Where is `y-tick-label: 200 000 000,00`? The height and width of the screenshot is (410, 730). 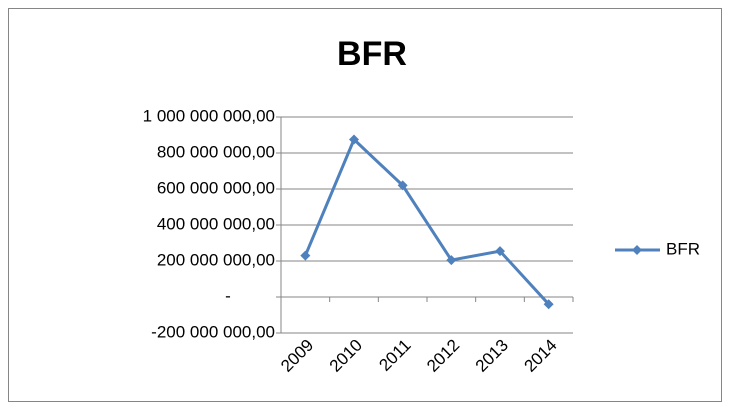
y-tick-label: 200 000 000,00 is located at coordinates (216, 259).